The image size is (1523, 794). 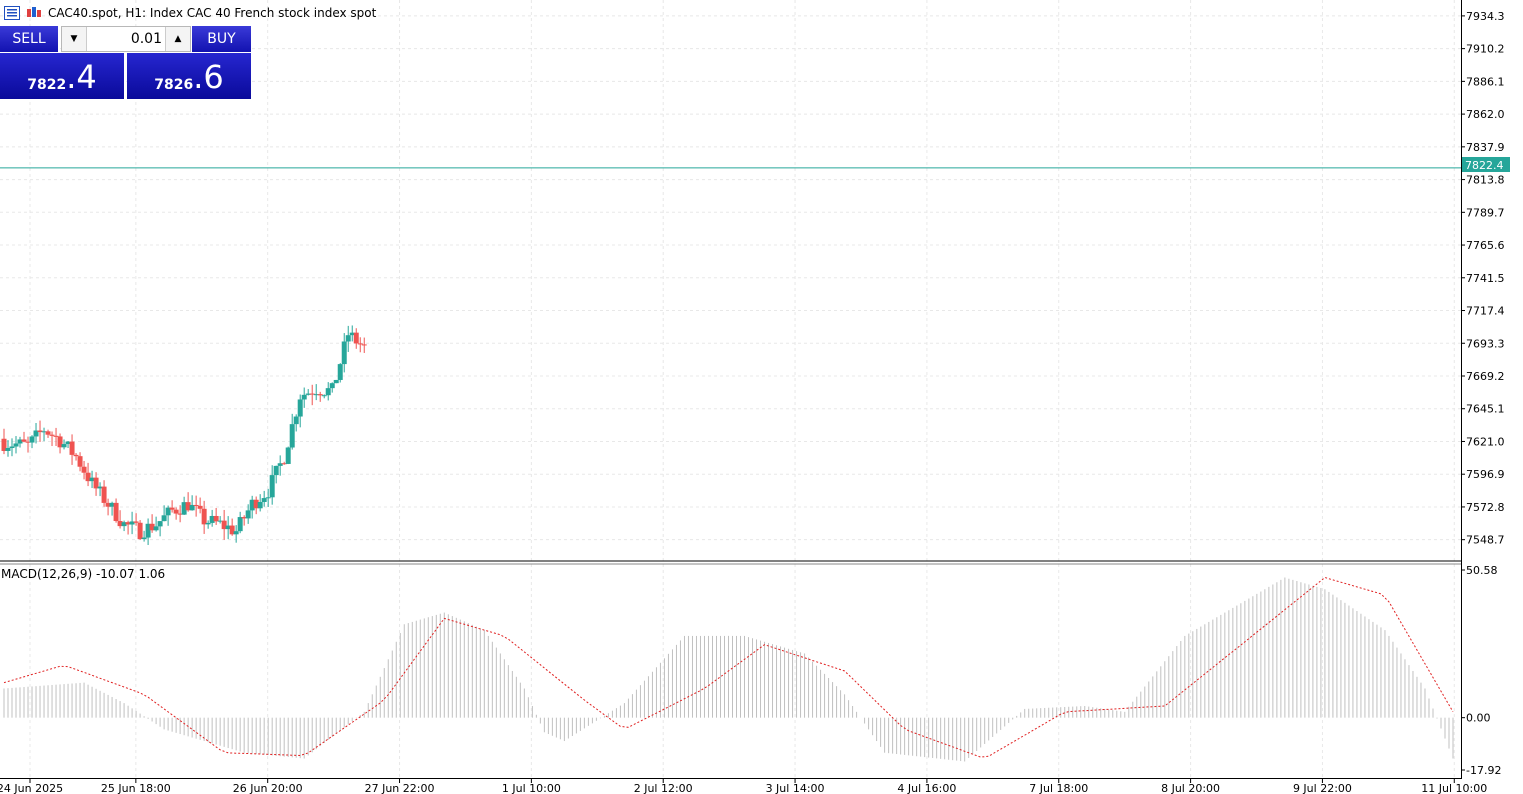 What do you see at coordinates (1485, 114) in the screenshot?
I see `price-tick-label: 7862.0` at bounding box center [1485, 114].